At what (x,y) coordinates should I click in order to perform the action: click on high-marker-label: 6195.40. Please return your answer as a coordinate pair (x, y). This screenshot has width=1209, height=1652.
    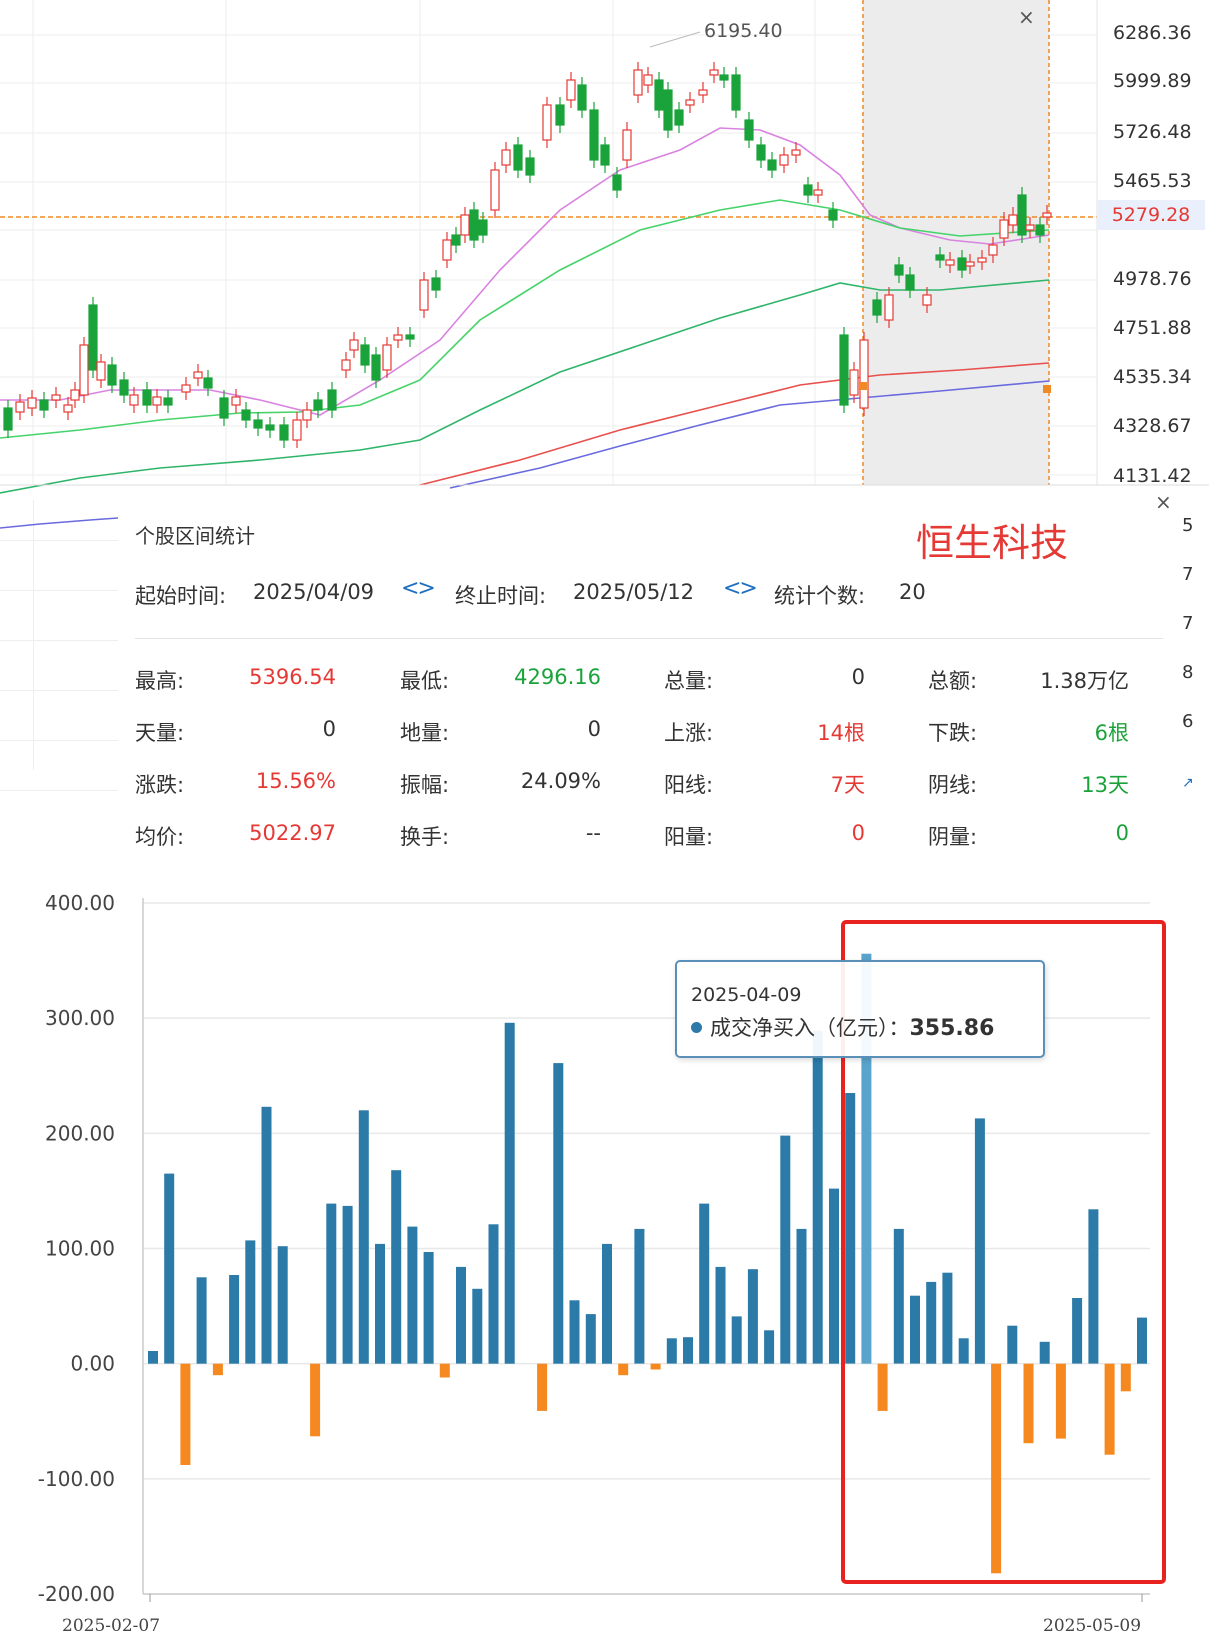
    Looking at the image, I should click on (743, 31).